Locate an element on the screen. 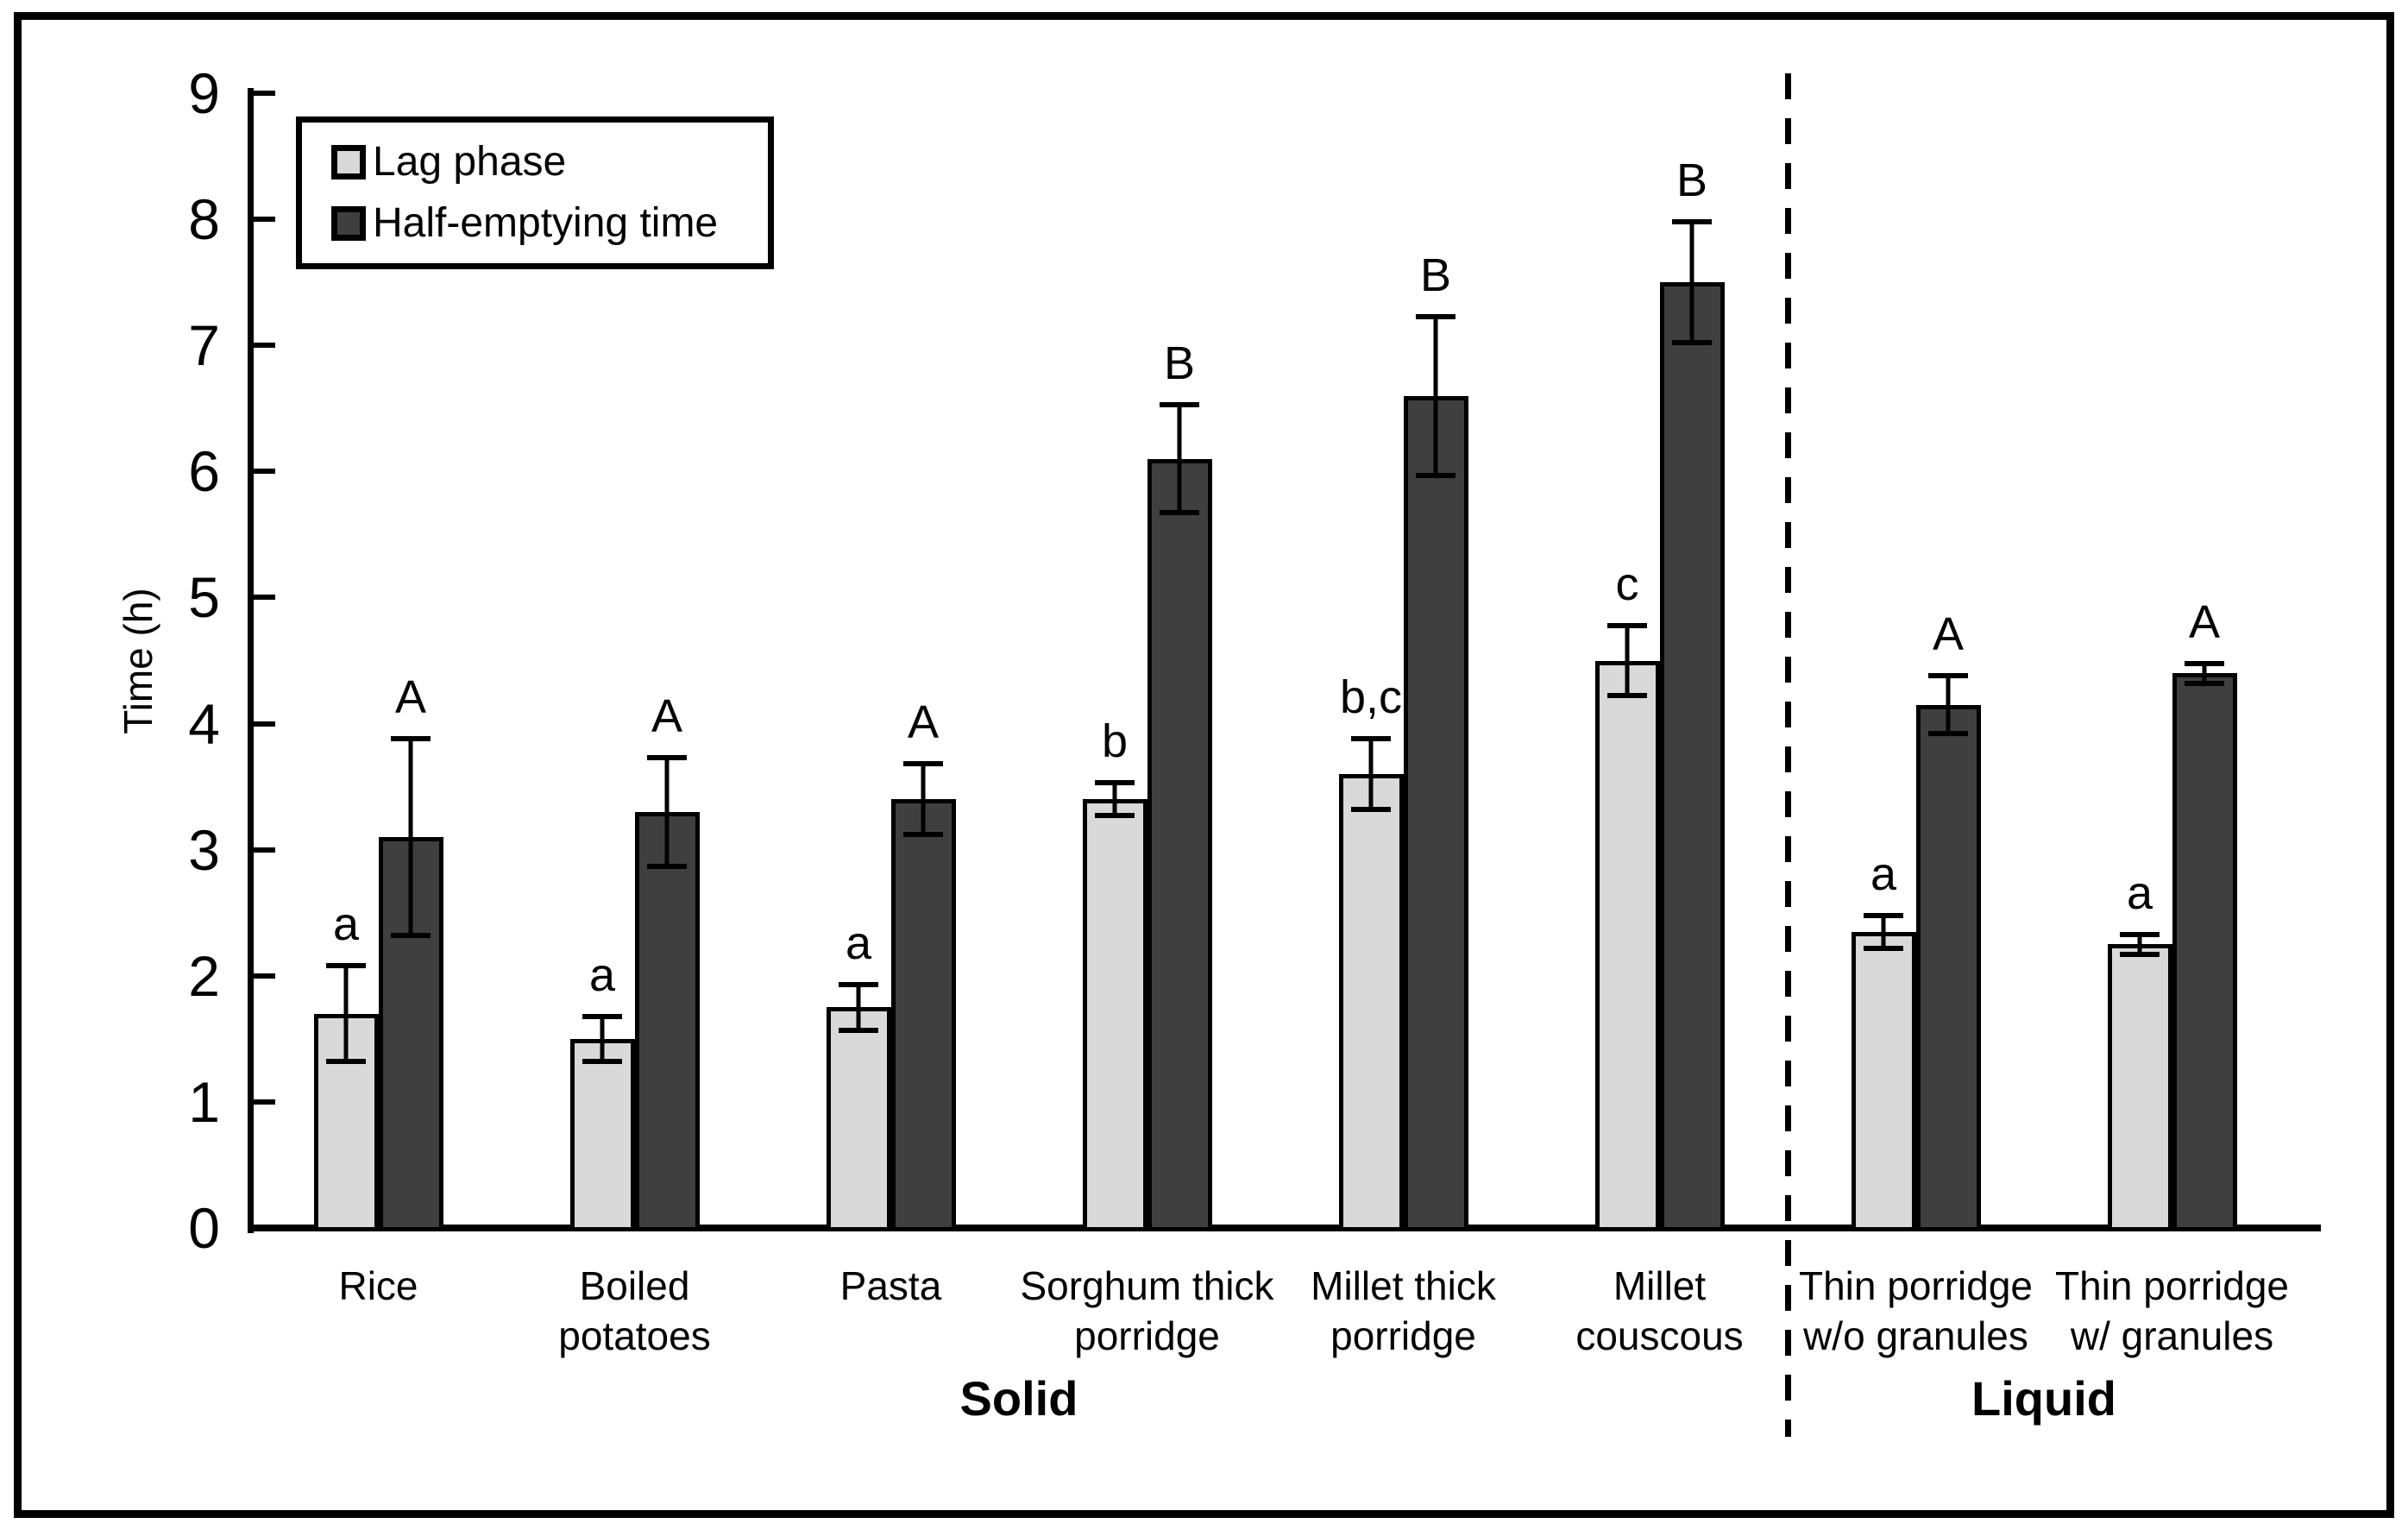 Image resolution: width=2408 pixels, height=1530 pixels. sig-letter-half-pasta: A is located at coordinates (923, 723).